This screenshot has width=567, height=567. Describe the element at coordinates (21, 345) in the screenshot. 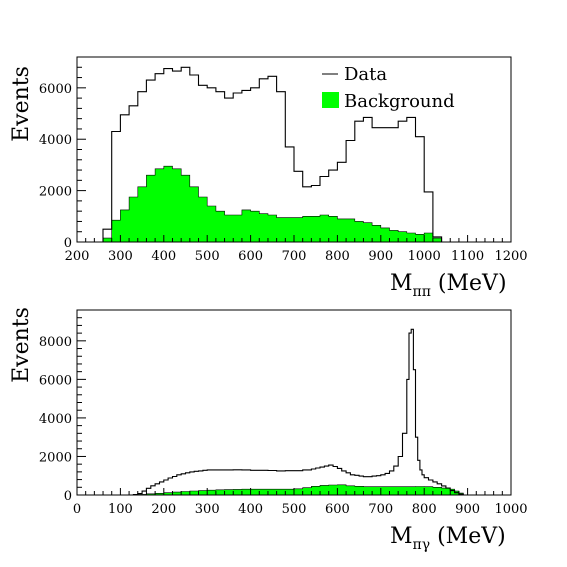

I see `y-axis-title-pigamma: Events` at that location.